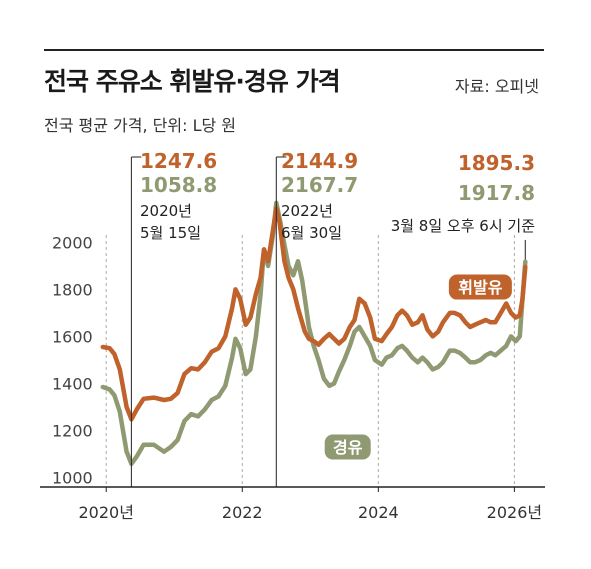  Describe the element at coordinates (496, 86) in the screenshot. I see `source-note: 자료: 오피넷` at that location.